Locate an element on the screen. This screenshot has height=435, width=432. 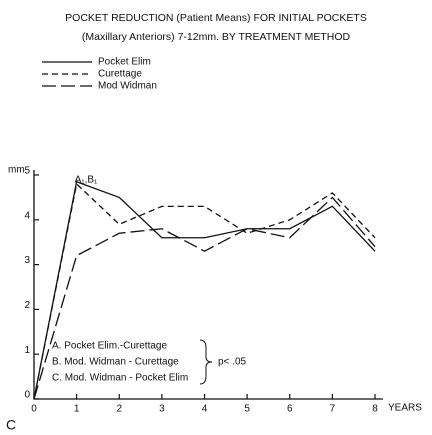
note: C. Mod. Widman - Pocket Elim is located at coordinates (120, 378).